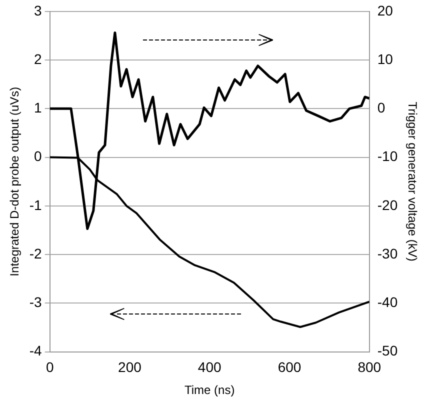 Image resolution: width=427 pixels, height=404 pixels. I want to click on y-tick-label: 0, so click(38, 156).